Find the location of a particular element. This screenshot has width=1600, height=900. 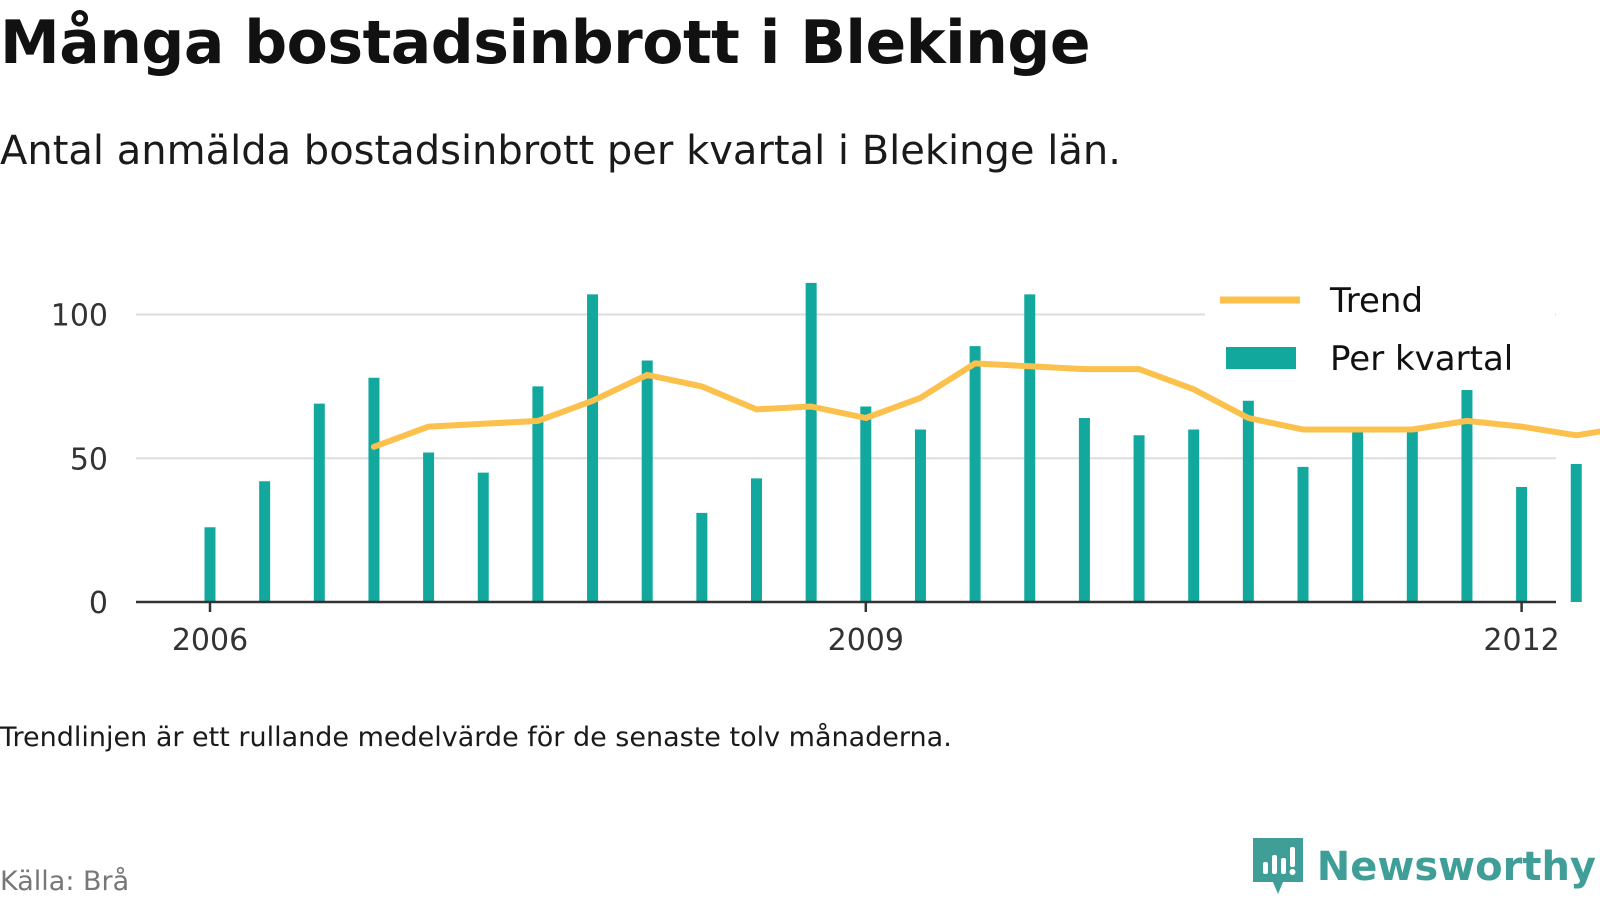

legend-label-bars: Per kvartal is located at coordinates (1421, 359).